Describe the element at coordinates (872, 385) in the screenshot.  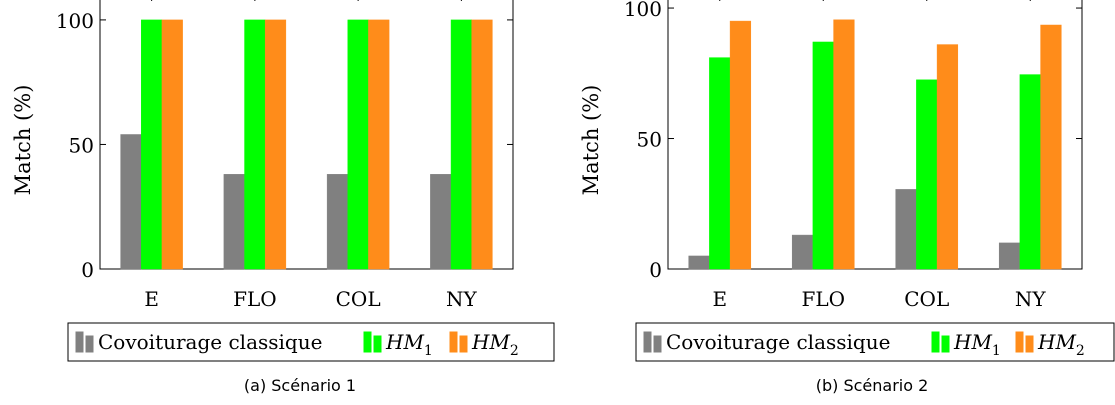
I see `panel-caption: (b) Scénario 2` at that location.